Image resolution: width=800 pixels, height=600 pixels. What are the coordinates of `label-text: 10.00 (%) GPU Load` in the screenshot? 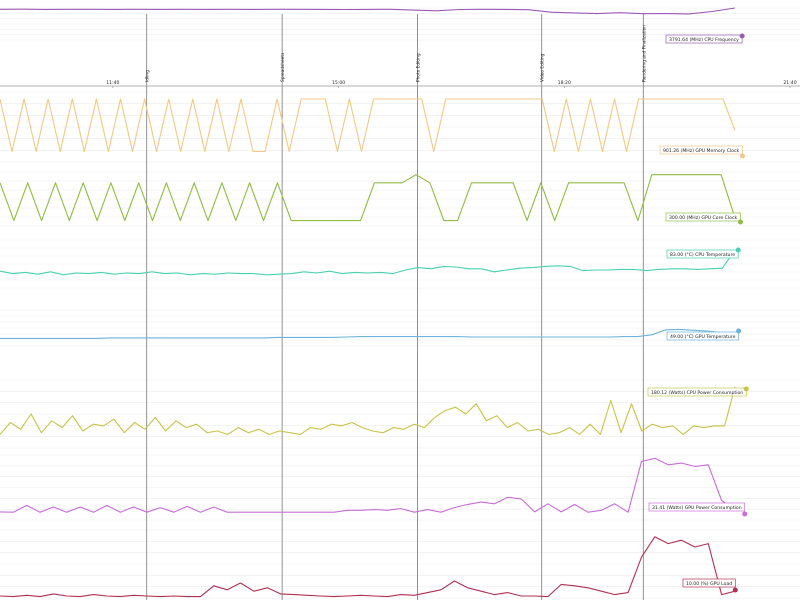 It's located at (709, 584).